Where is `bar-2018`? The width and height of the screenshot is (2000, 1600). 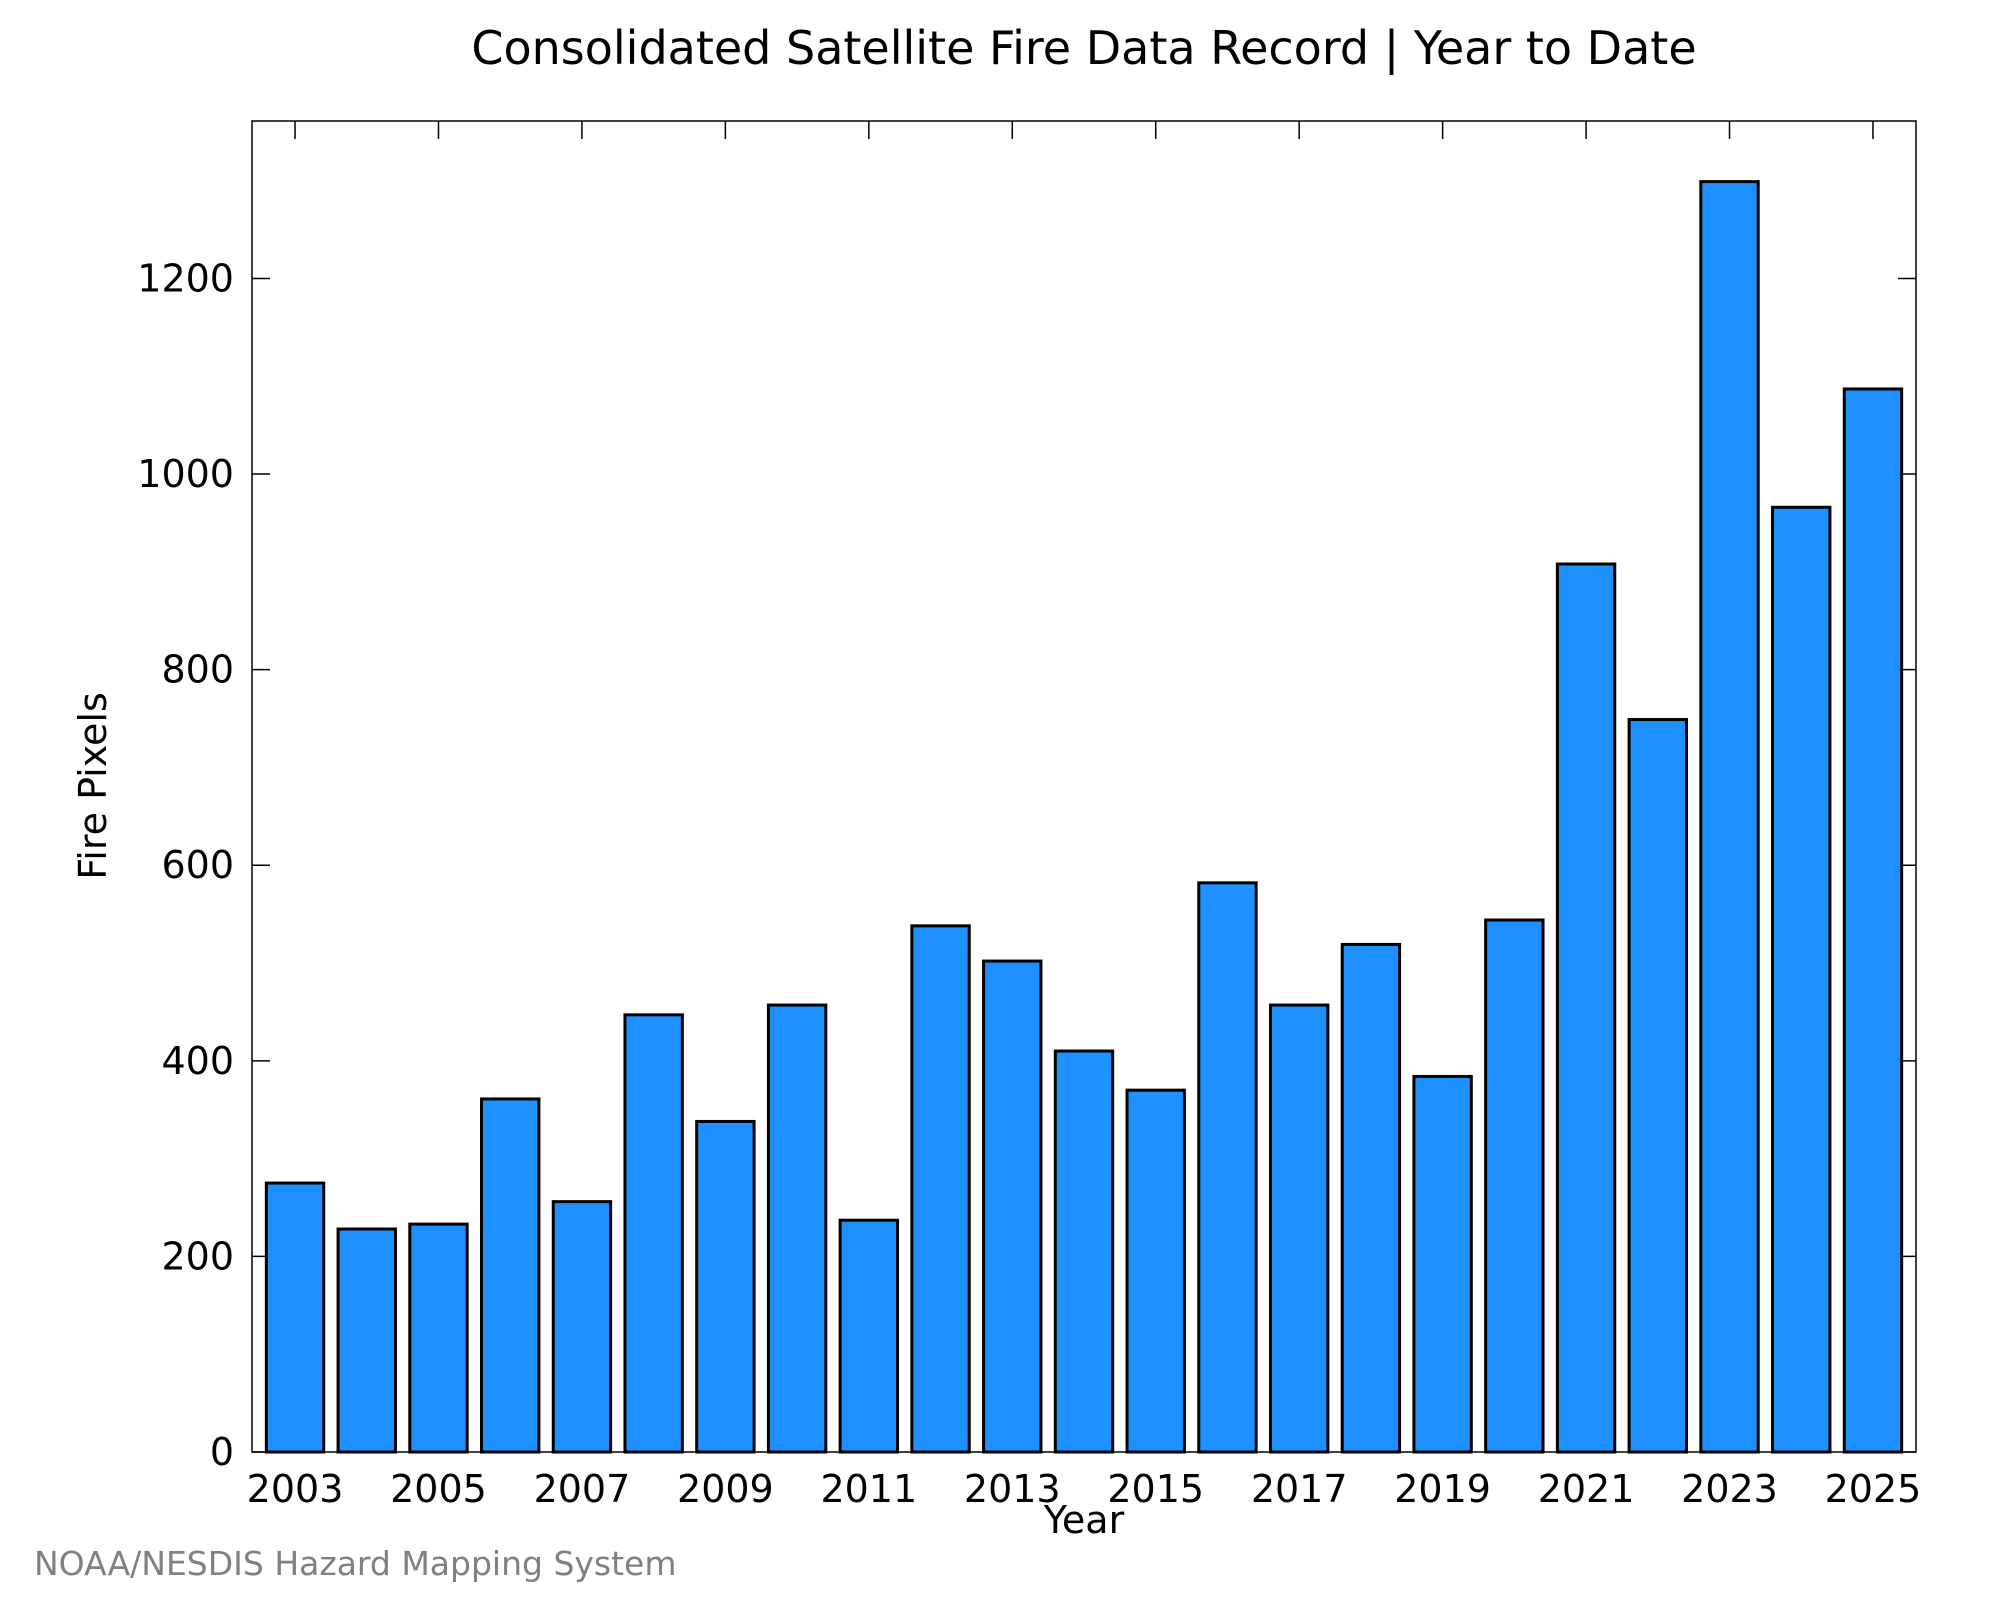 bar-2018 is located at coordinates (1371, 1198).